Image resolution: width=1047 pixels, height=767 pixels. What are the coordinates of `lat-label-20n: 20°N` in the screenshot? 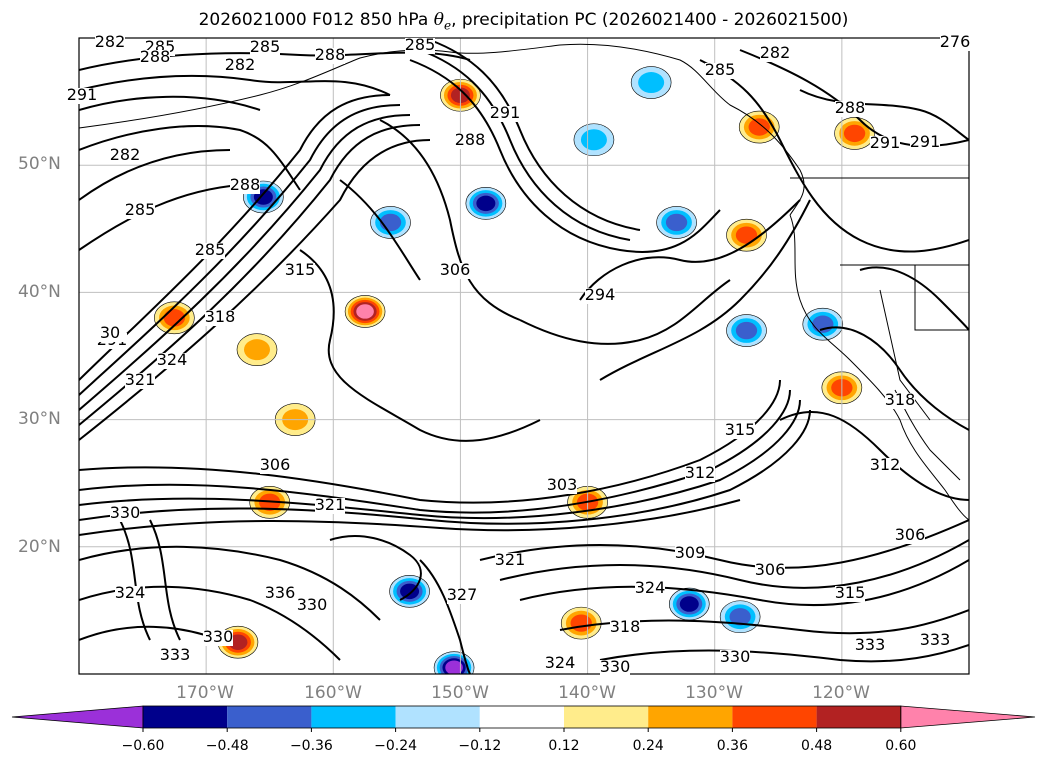 It's located at (39, 547).